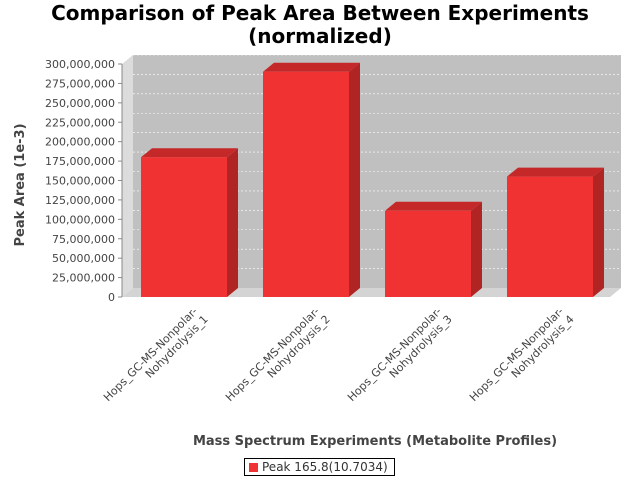  I want to click on legend-swatch, so click(253, 467).